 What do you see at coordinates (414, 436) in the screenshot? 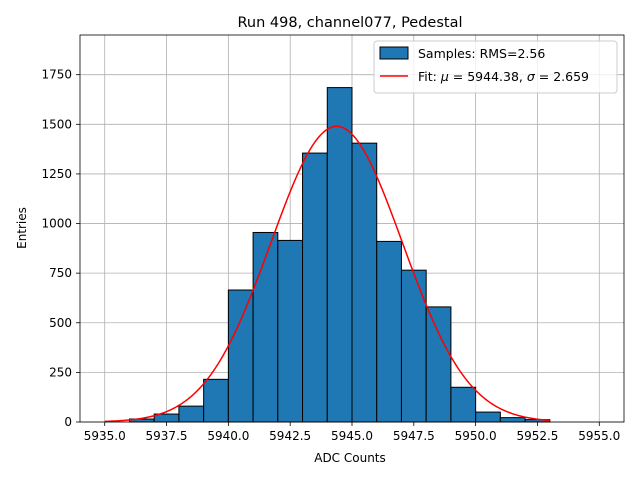
I see `x-tick-label: 5947.5` at bounding box center [414, 436].